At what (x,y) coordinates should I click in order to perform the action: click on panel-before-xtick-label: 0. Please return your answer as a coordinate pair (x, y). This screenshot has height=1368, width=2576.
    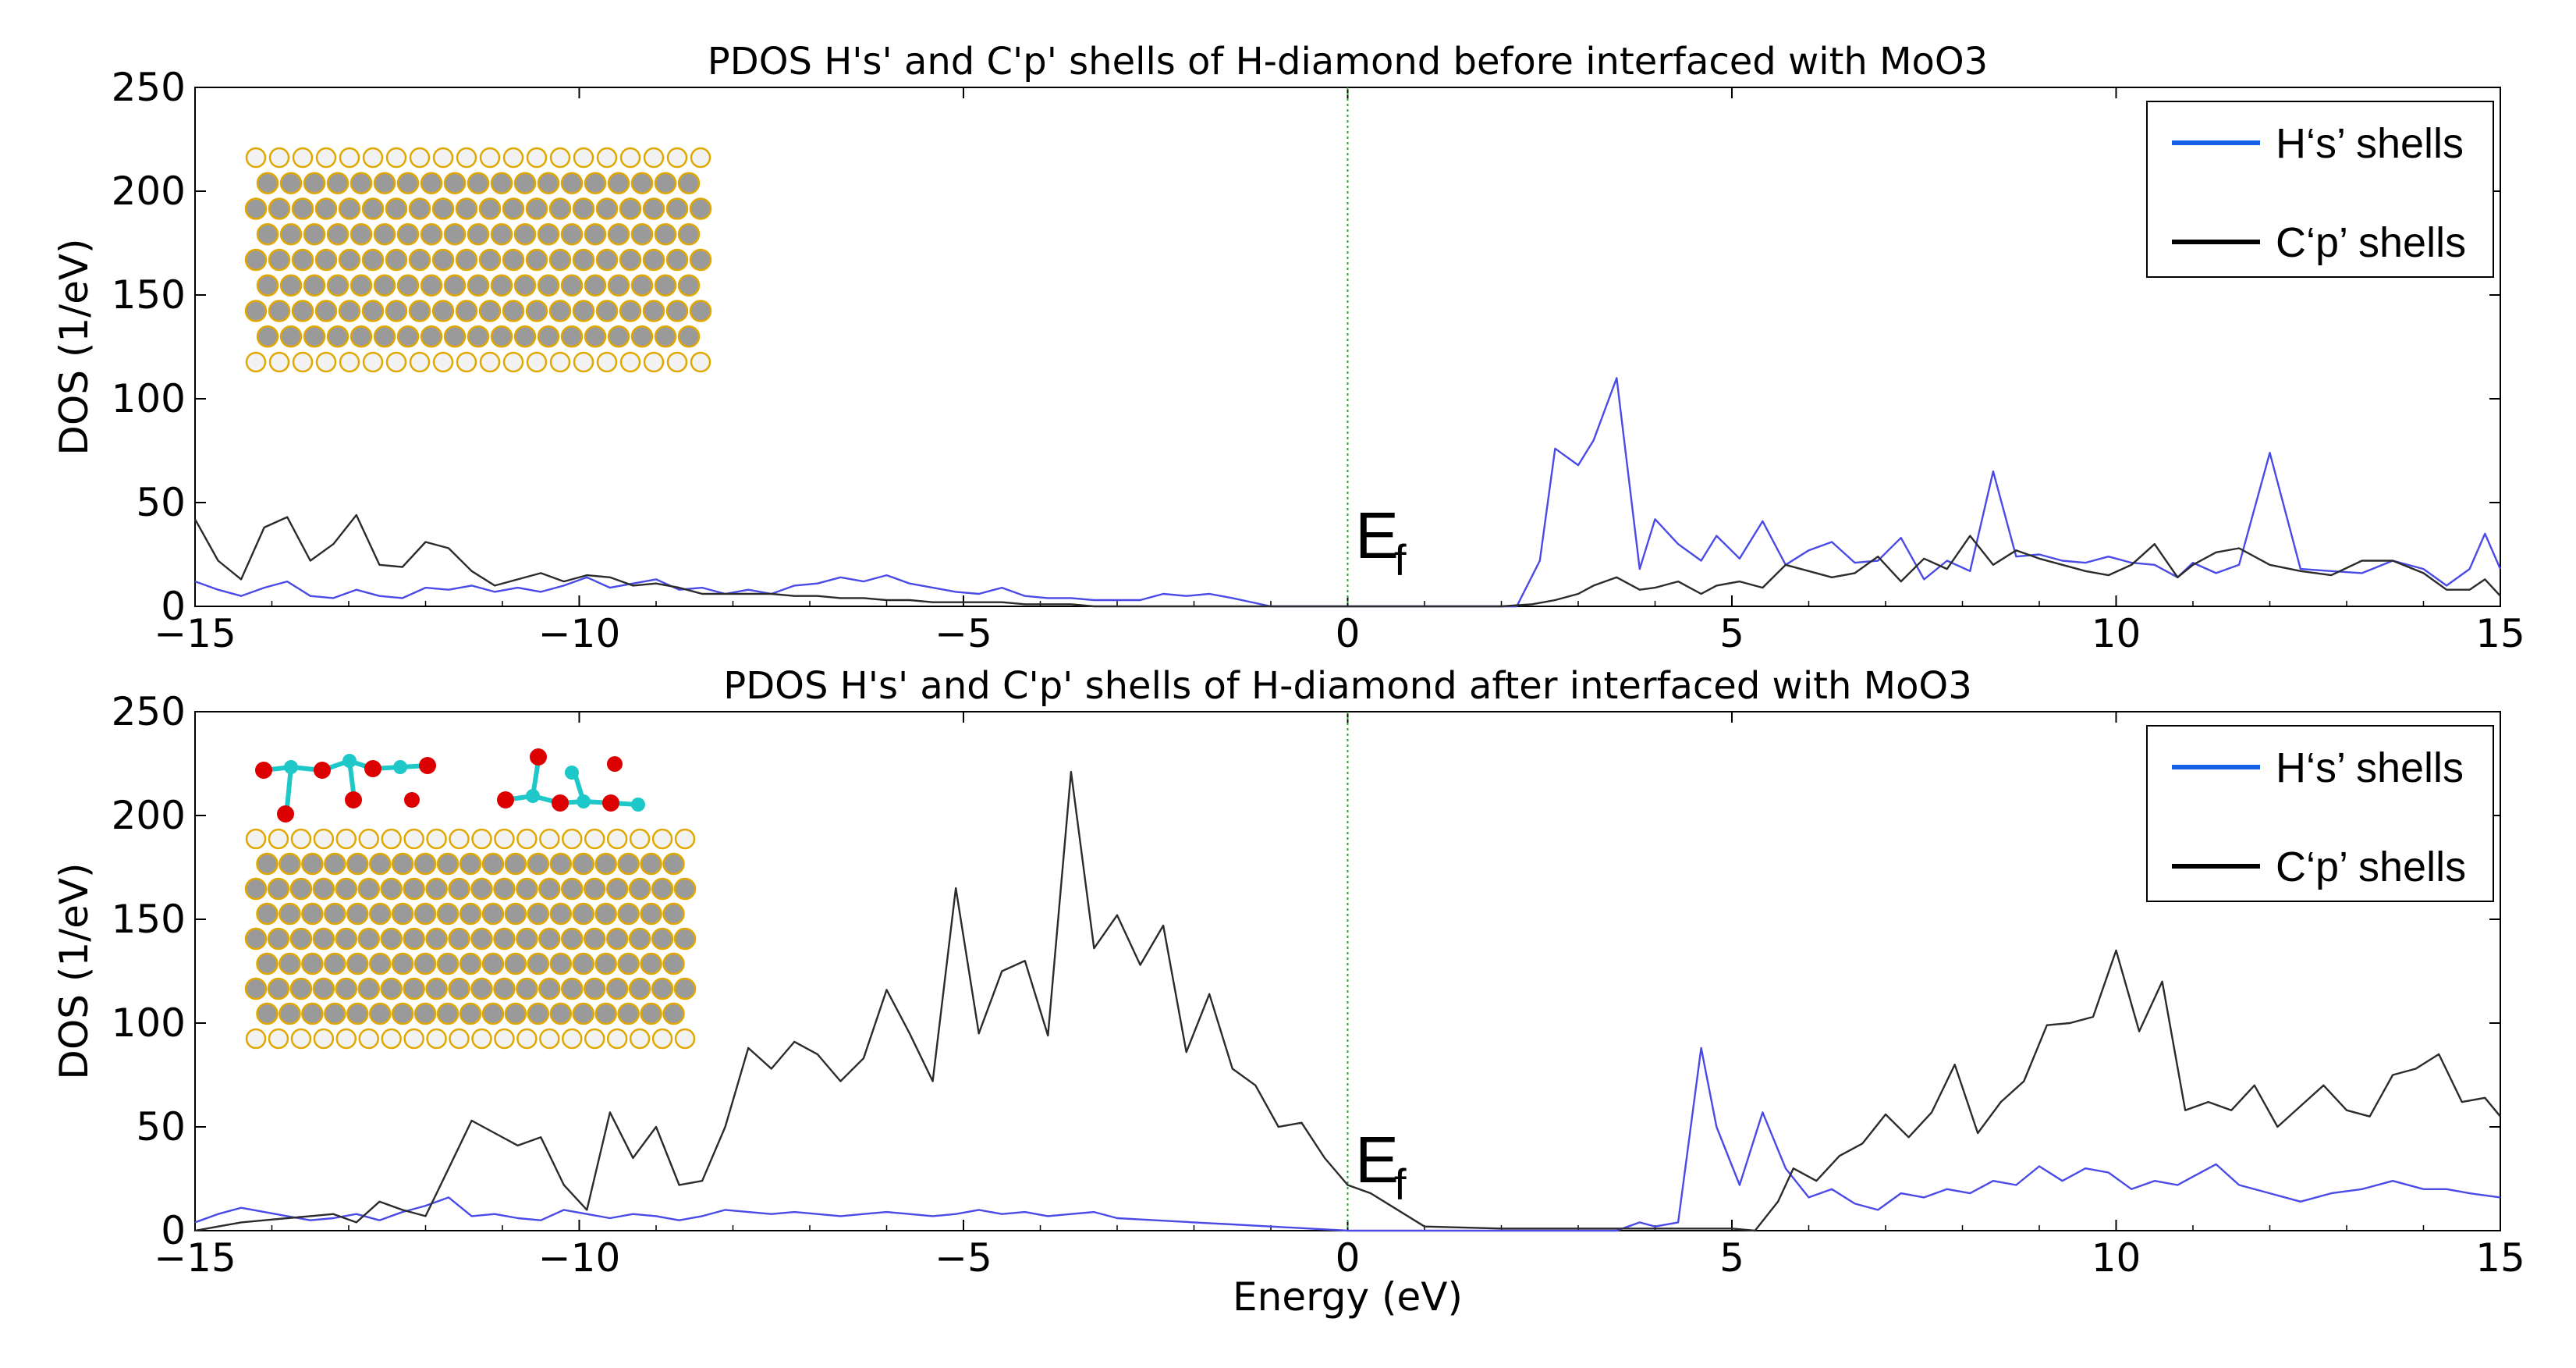
    Looking at the image, I should click on (1348, 633).